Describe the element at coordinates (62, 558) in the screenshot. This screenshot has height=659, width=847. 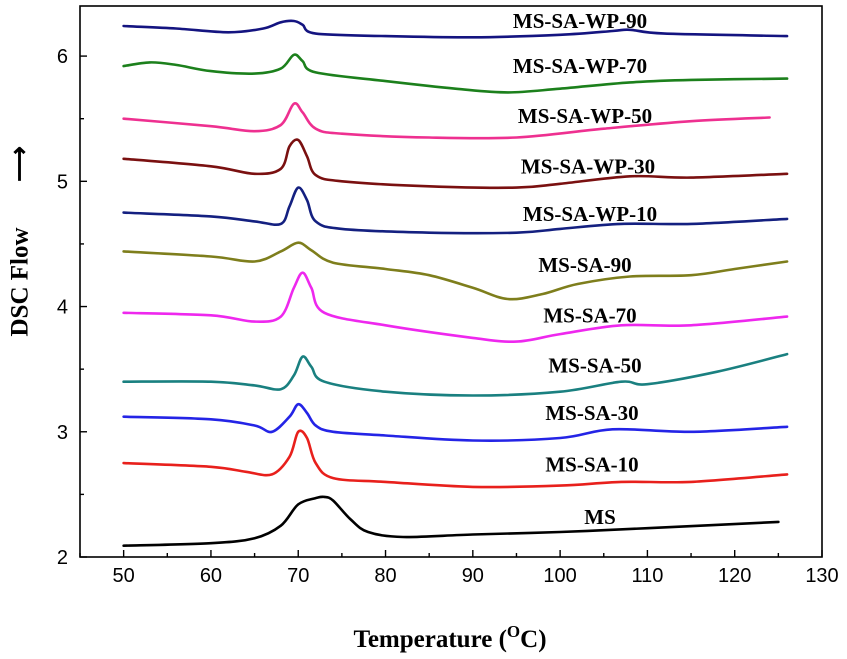
I see `y-tick-label-0: 2` at that location.